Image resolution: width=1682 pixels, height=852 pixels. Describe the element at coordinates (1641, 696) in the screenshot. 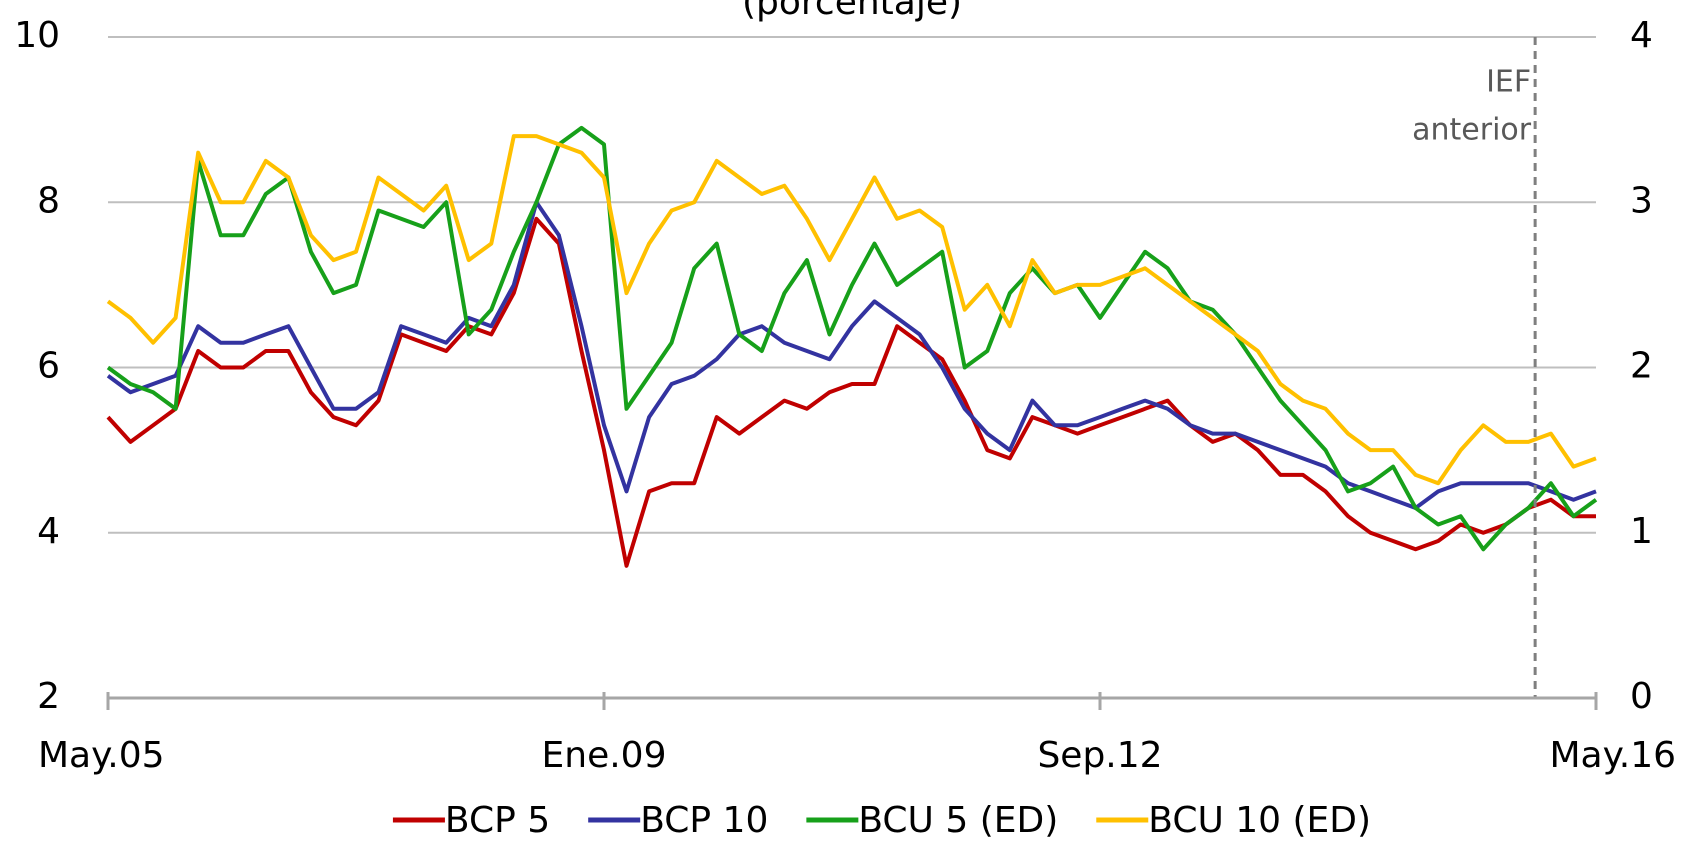

I see `y2-tick-label: 0` at that location.